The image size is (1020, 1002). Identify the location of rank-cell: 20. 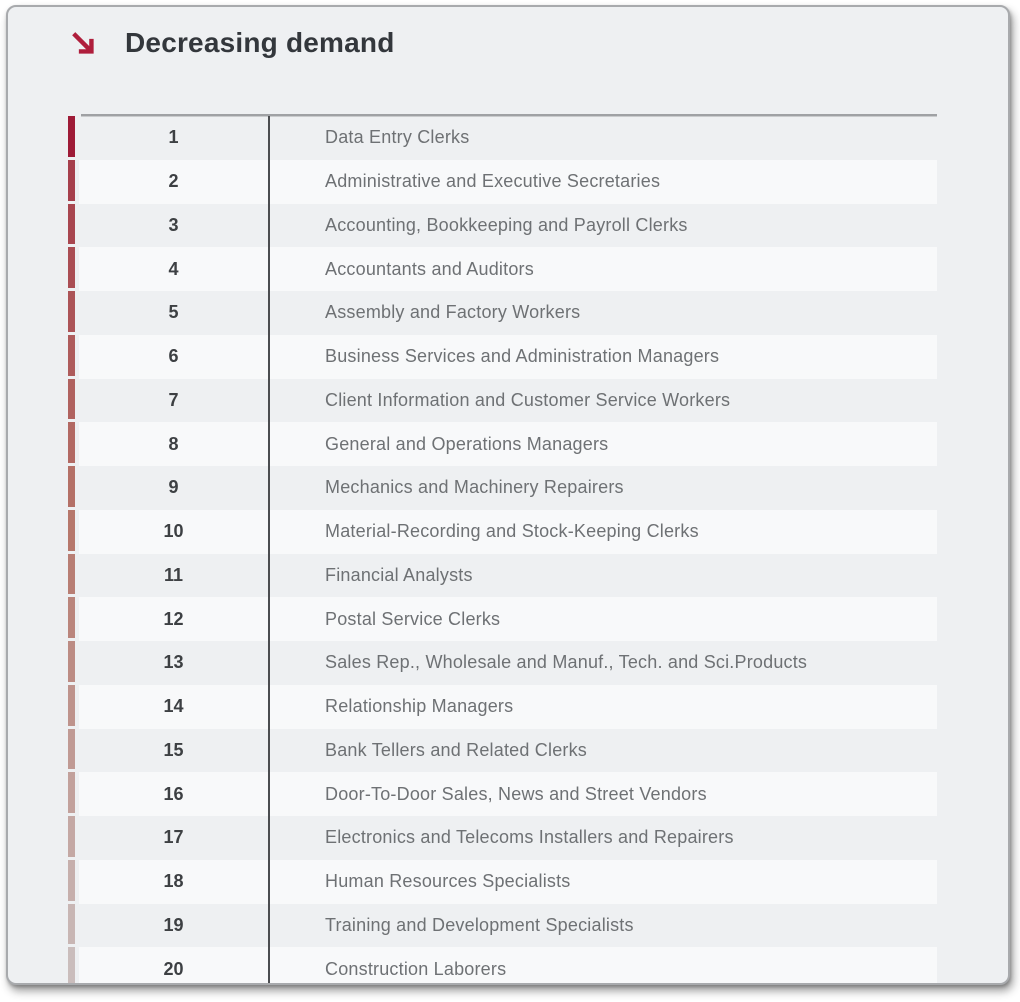
(173, 965).